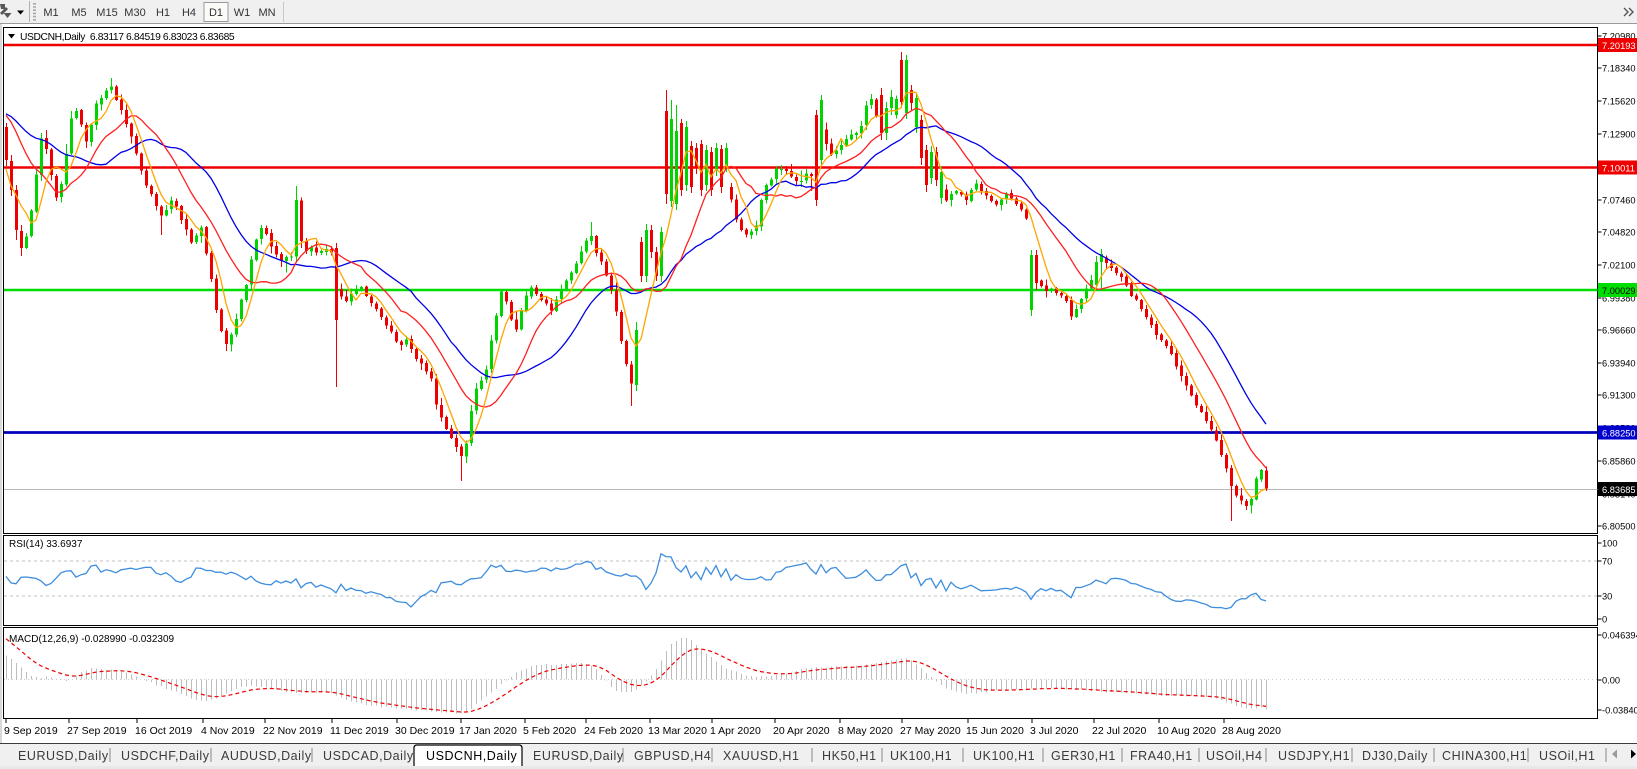 The height and width of the screenshot is (769, 1637). What do you see at coordinates (849, 756) in the screenshot?
I see `svg-text: HK50,H1` at bounding box center [849, 756].